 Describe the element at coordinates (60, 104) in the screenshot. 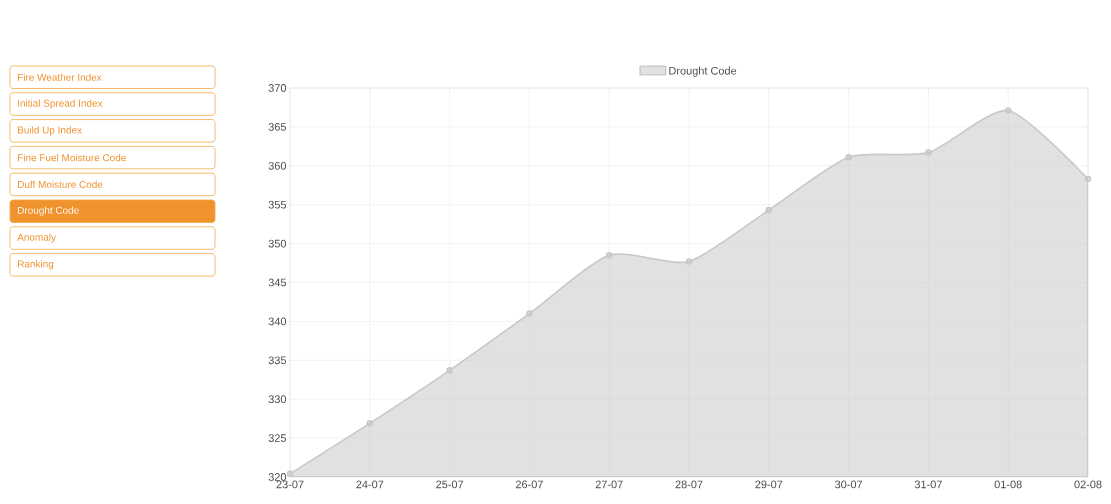

I see `text: Initial Spread Index` at that location.